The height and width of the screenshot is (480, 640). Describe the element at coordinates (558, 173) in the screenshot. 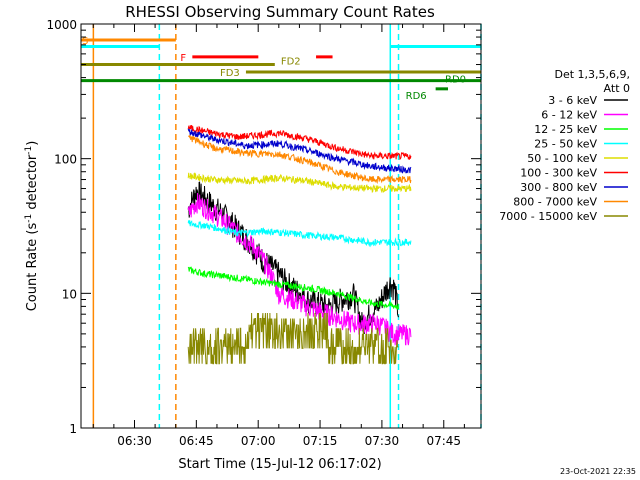

I see `legend-entry: 100 - 300 keV` at that location.